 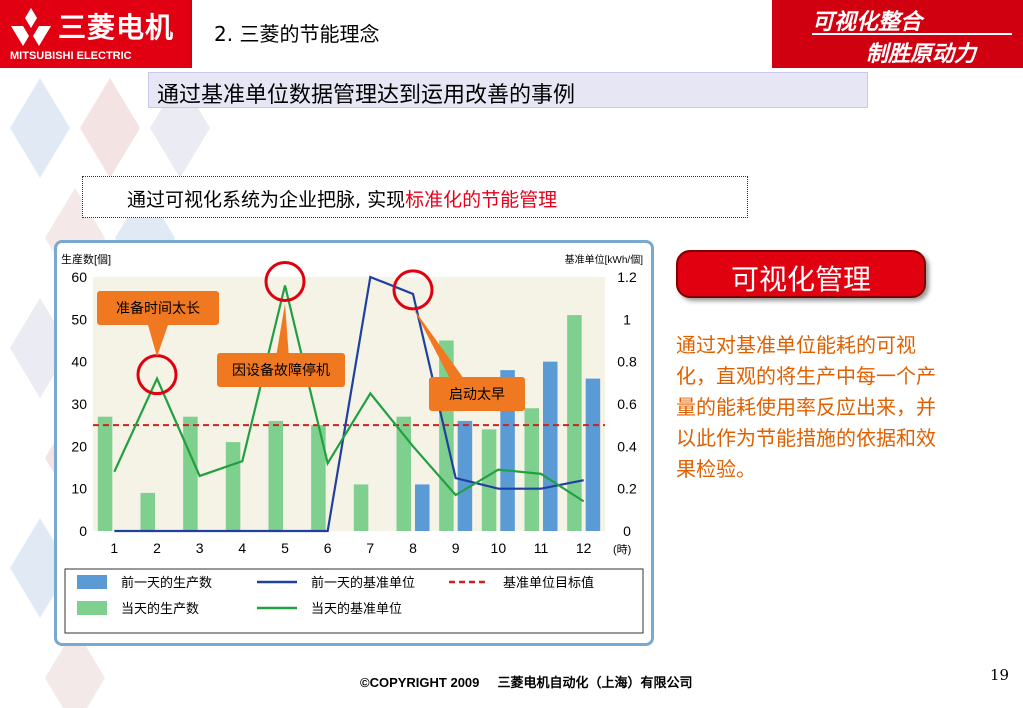 I want to click on x-tick-label: 12, so click(x=584, y=548).